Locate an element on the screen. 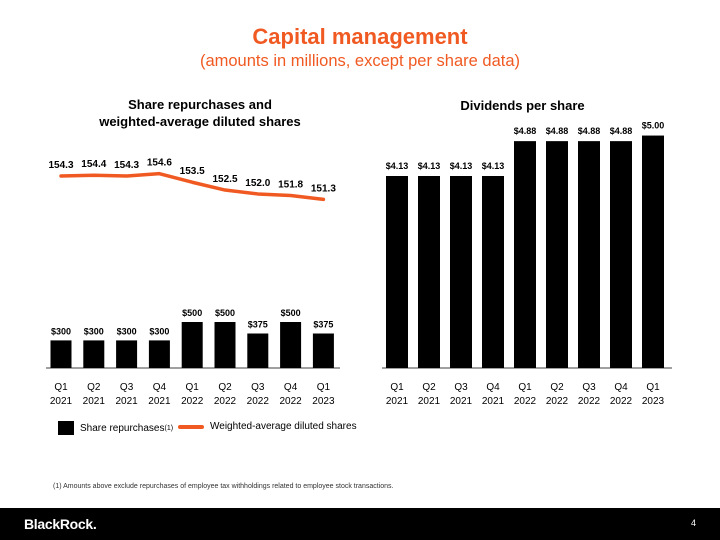  diluted-shares-label: 152.5 is located at coordinates (224, 179).